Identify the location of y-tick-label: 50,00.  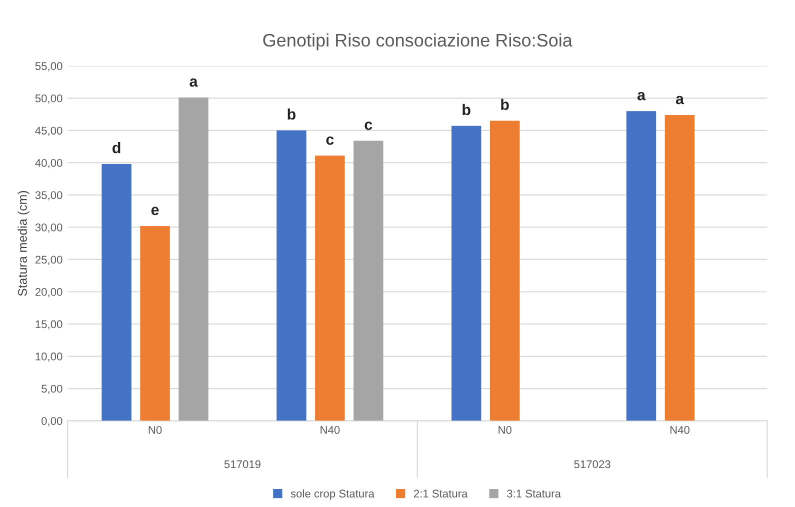
(48, 99).